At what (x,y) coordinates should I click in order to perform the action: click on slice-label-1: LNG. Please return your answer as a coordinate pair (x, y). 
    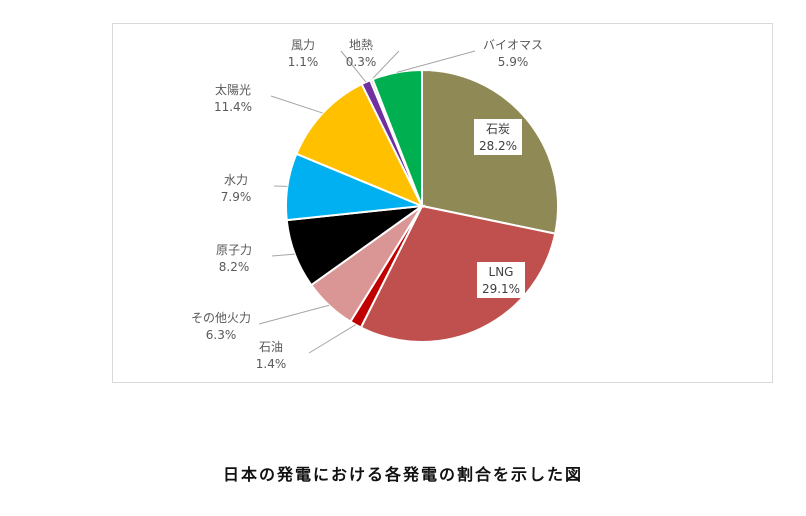
    Looking at the image, I should click on (501, 272).